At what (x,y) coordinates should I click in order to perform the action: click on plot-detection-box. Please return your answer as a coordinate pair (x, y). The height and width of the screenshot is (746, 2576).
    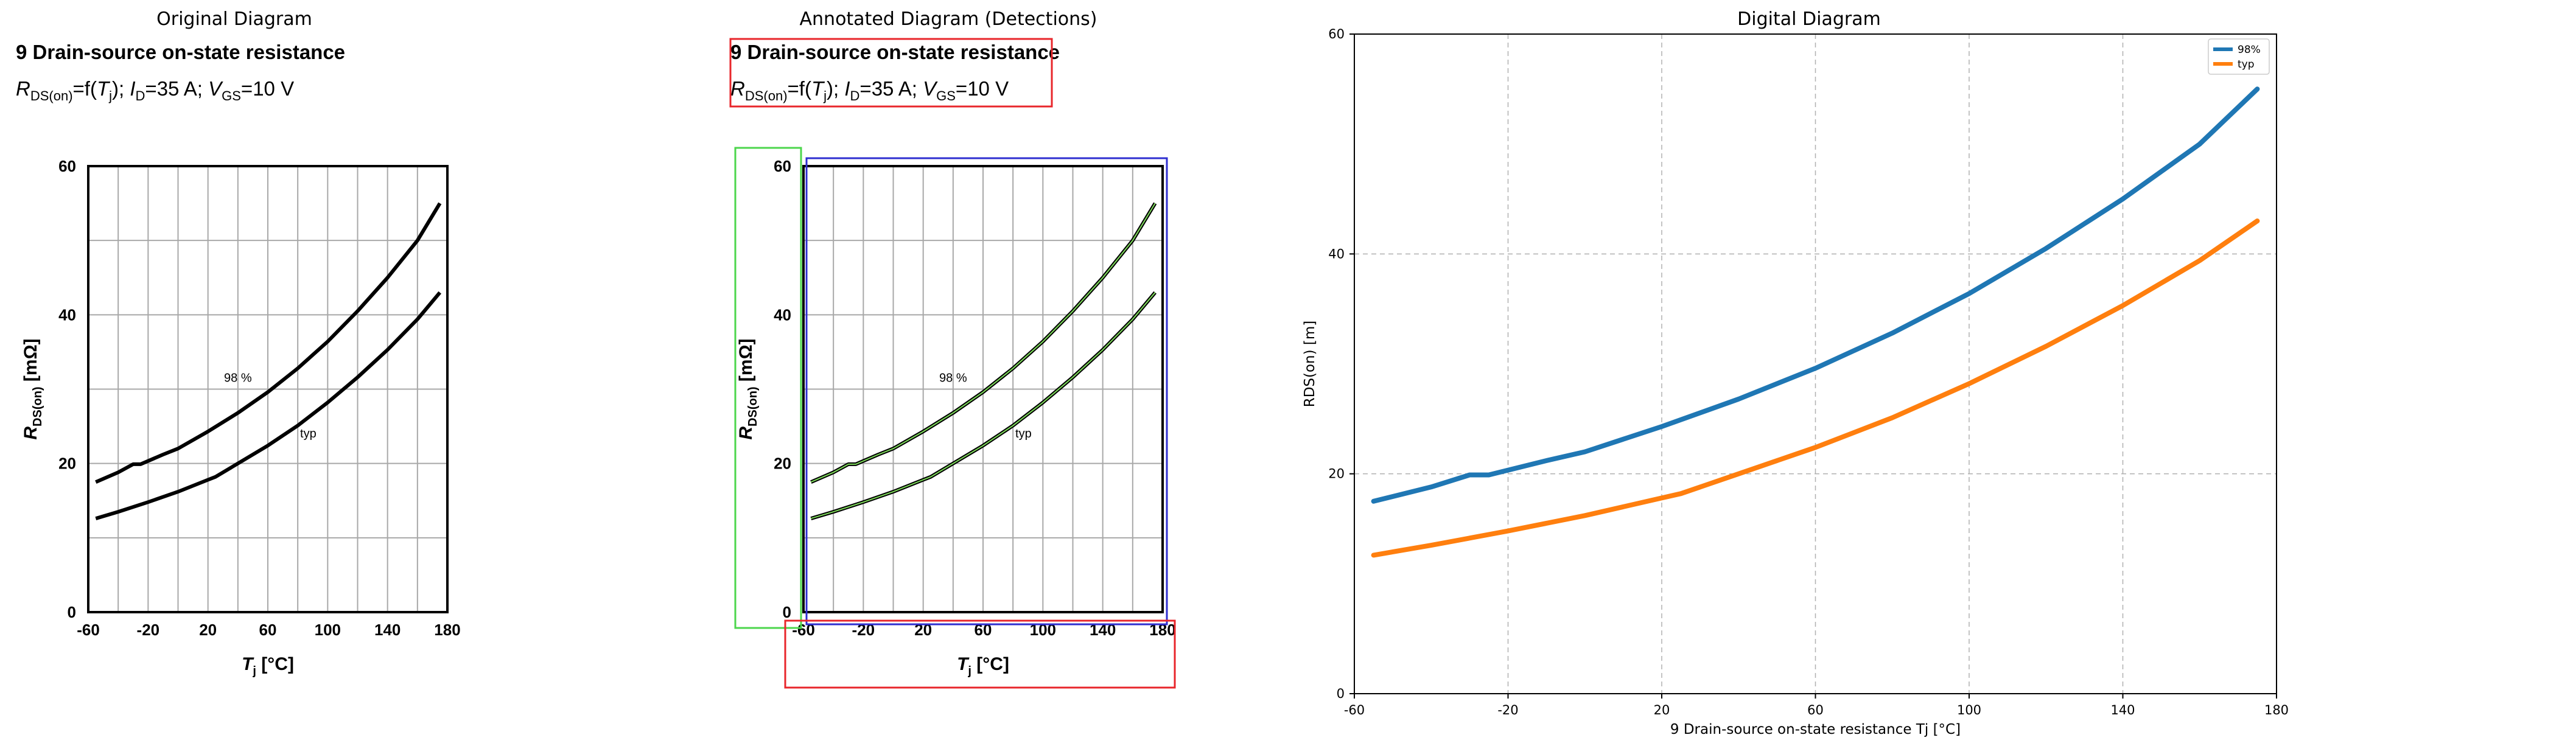
    Looking at the image, I should click on (986, 391).